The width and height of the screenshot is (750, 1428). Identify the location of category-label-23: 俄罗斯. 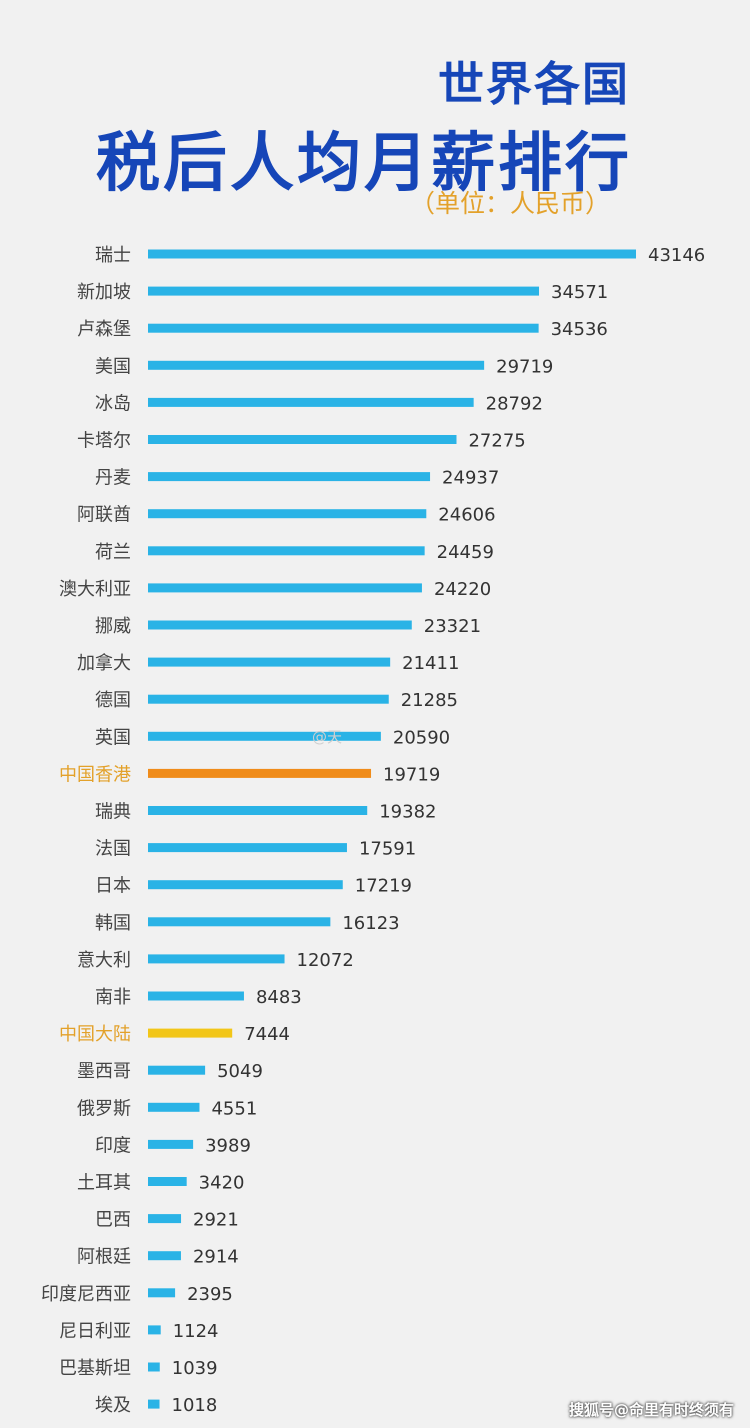
(104, 1108).